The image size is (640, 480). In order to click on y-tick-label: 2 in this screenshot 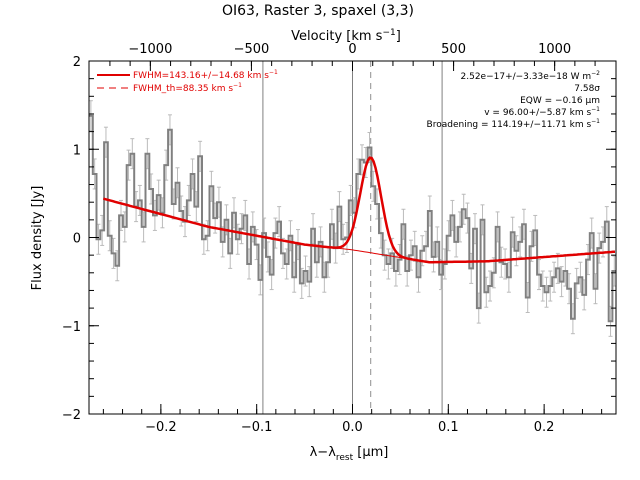, I will do `click(77, 62)`.